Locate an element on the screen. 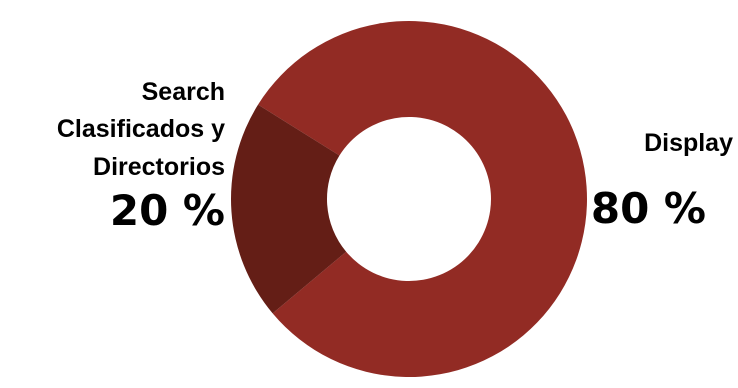  slice-label-search-line-3: Directorios is located at coordinates (159, 167).